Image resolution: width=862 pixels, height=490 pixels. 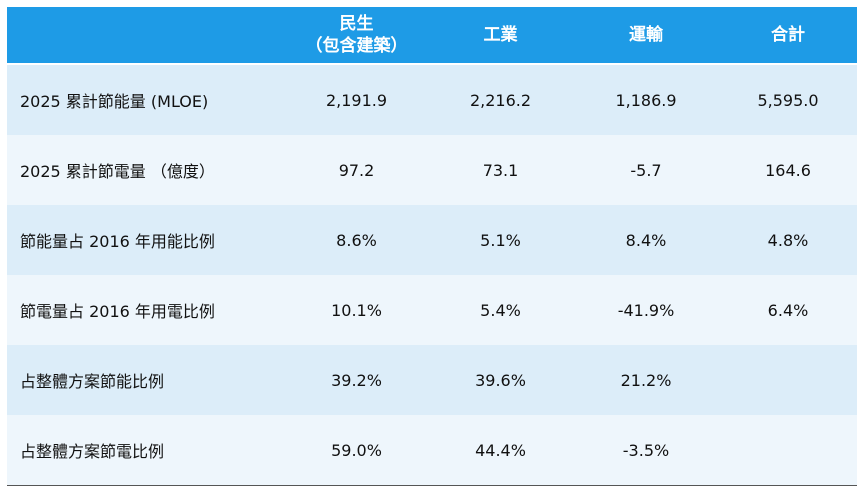 I want to click on cell-transport: 1,186.9, so click(x=646, y=99).